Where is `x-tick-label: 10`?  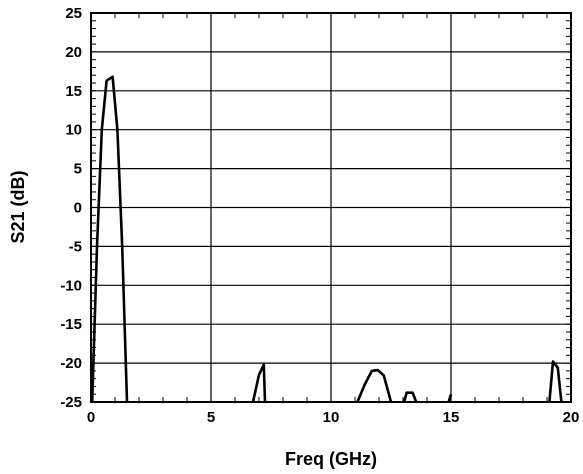 x-tick-label: 10 is located at coordinates (331, 417).